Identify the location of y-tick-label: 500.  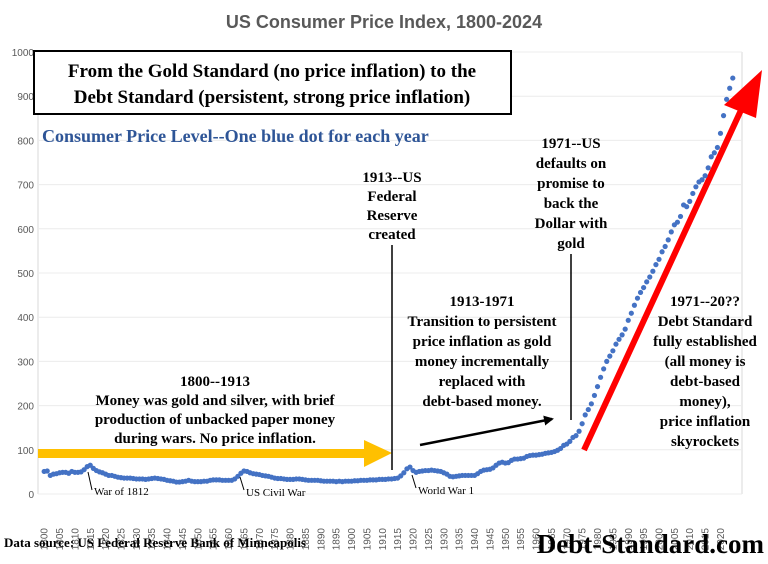
(25, 274).